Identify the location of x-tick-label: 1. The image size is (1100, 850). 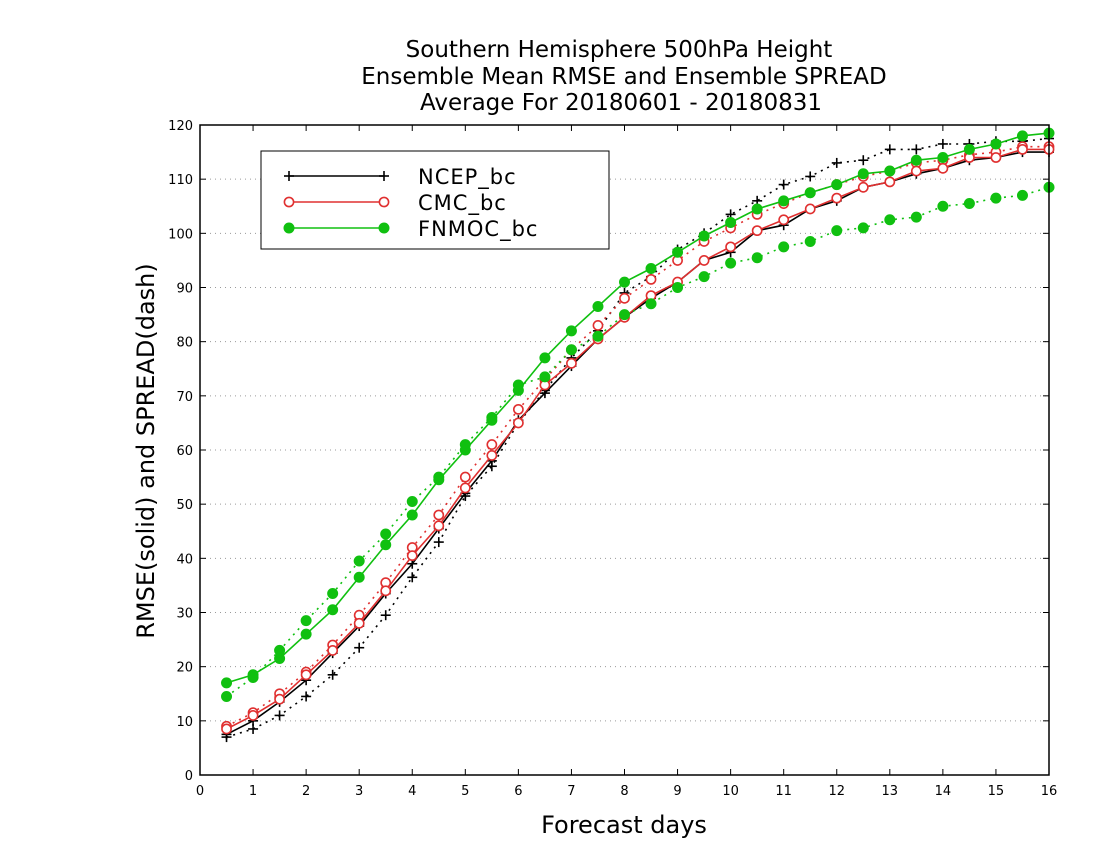
(253, 791).